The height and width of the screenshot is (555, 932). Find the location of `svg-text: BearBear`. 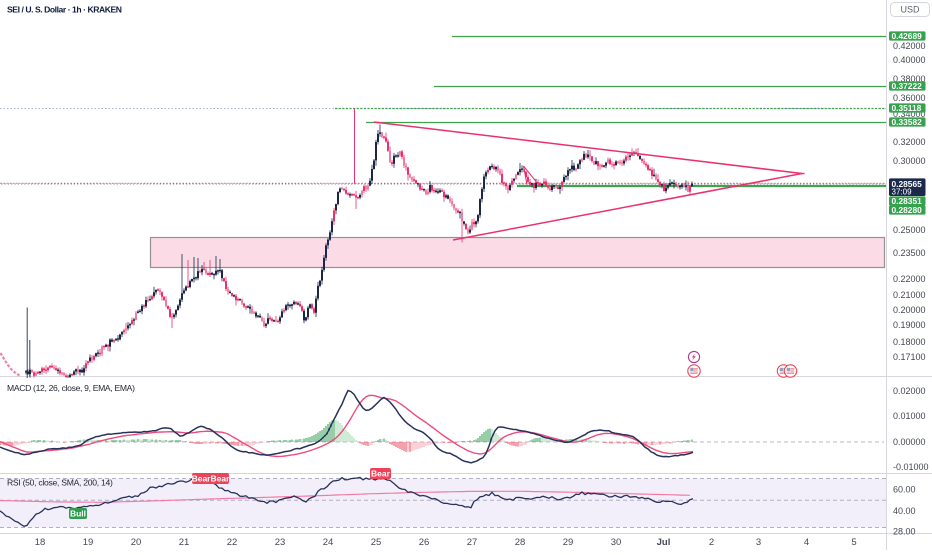

svg-text: BearBear is located at coordinates (211, 479).